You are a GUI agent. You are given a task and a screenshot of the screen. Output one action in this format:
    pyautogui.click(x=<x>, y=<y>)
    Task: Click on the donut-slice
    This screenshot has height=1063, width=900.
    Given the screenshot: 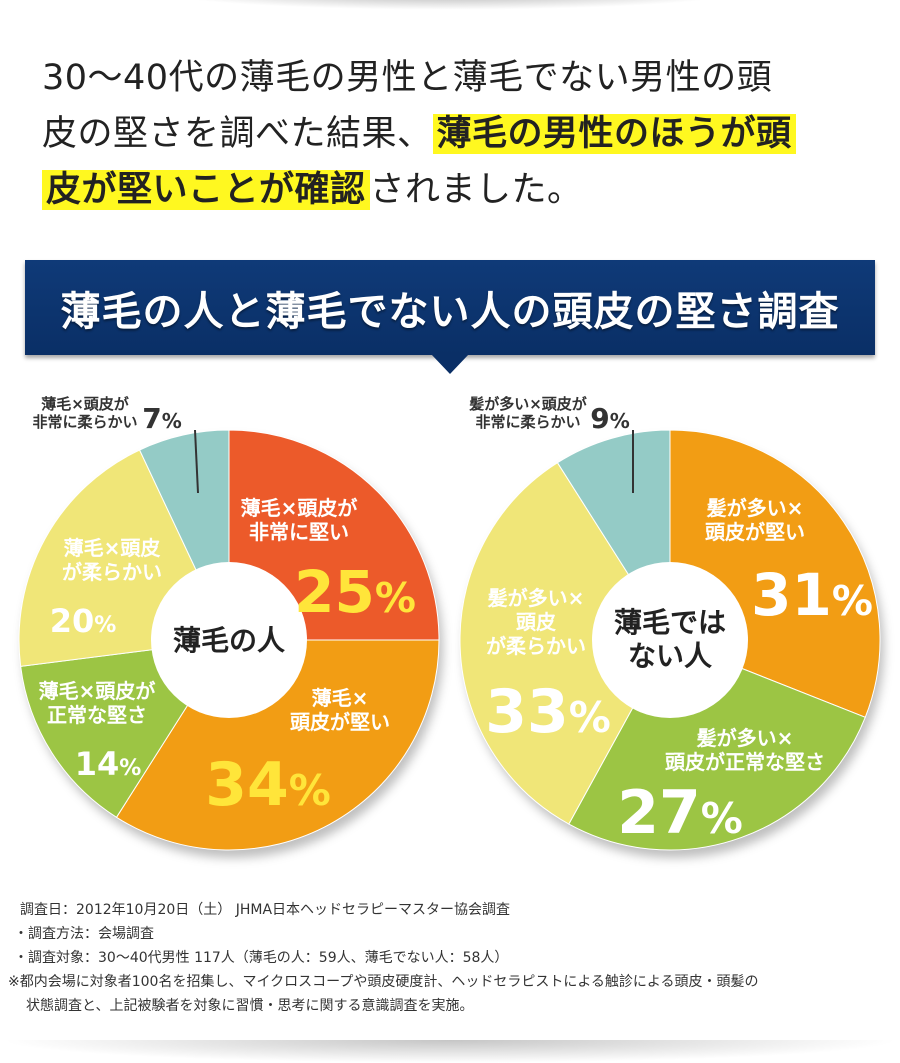 What is the action you would take?
    pyautogui.click(x=565, y=643)
    